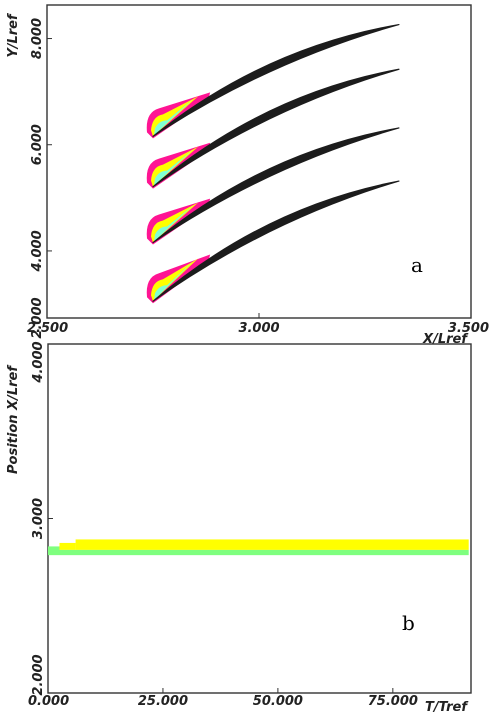  I want to click on panel-b-y-ticks: 2.000 3.000 4.000, so click(42, 518).